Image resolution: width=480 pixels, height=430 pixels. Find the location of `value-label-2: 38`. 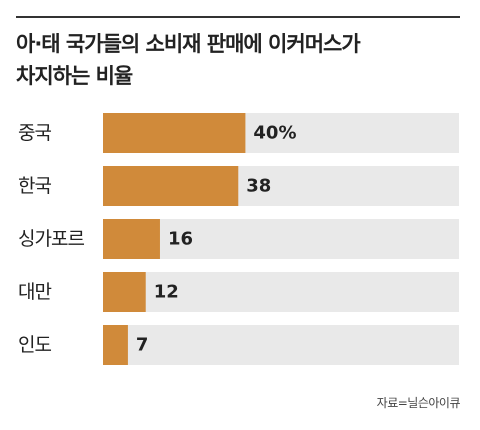

value-label-2: 38 is located at coordinates (258, 186).